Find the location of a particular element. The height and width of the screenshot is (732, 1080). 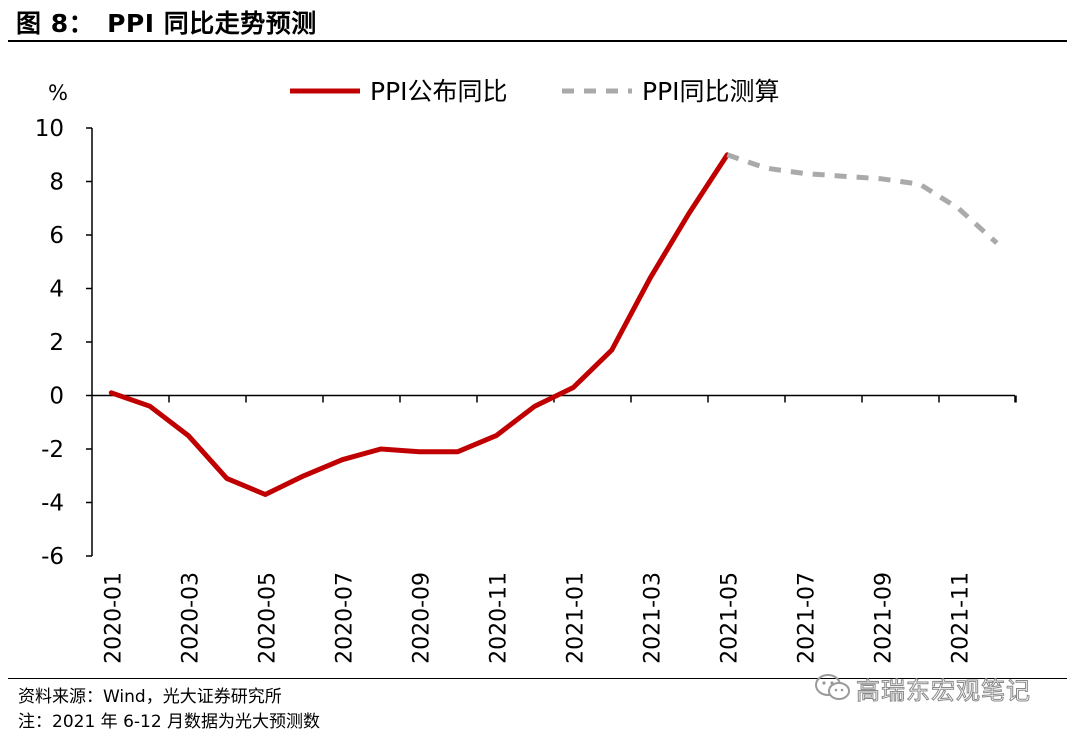

y-tick-label: 2 is located at coordinates (56, 343).